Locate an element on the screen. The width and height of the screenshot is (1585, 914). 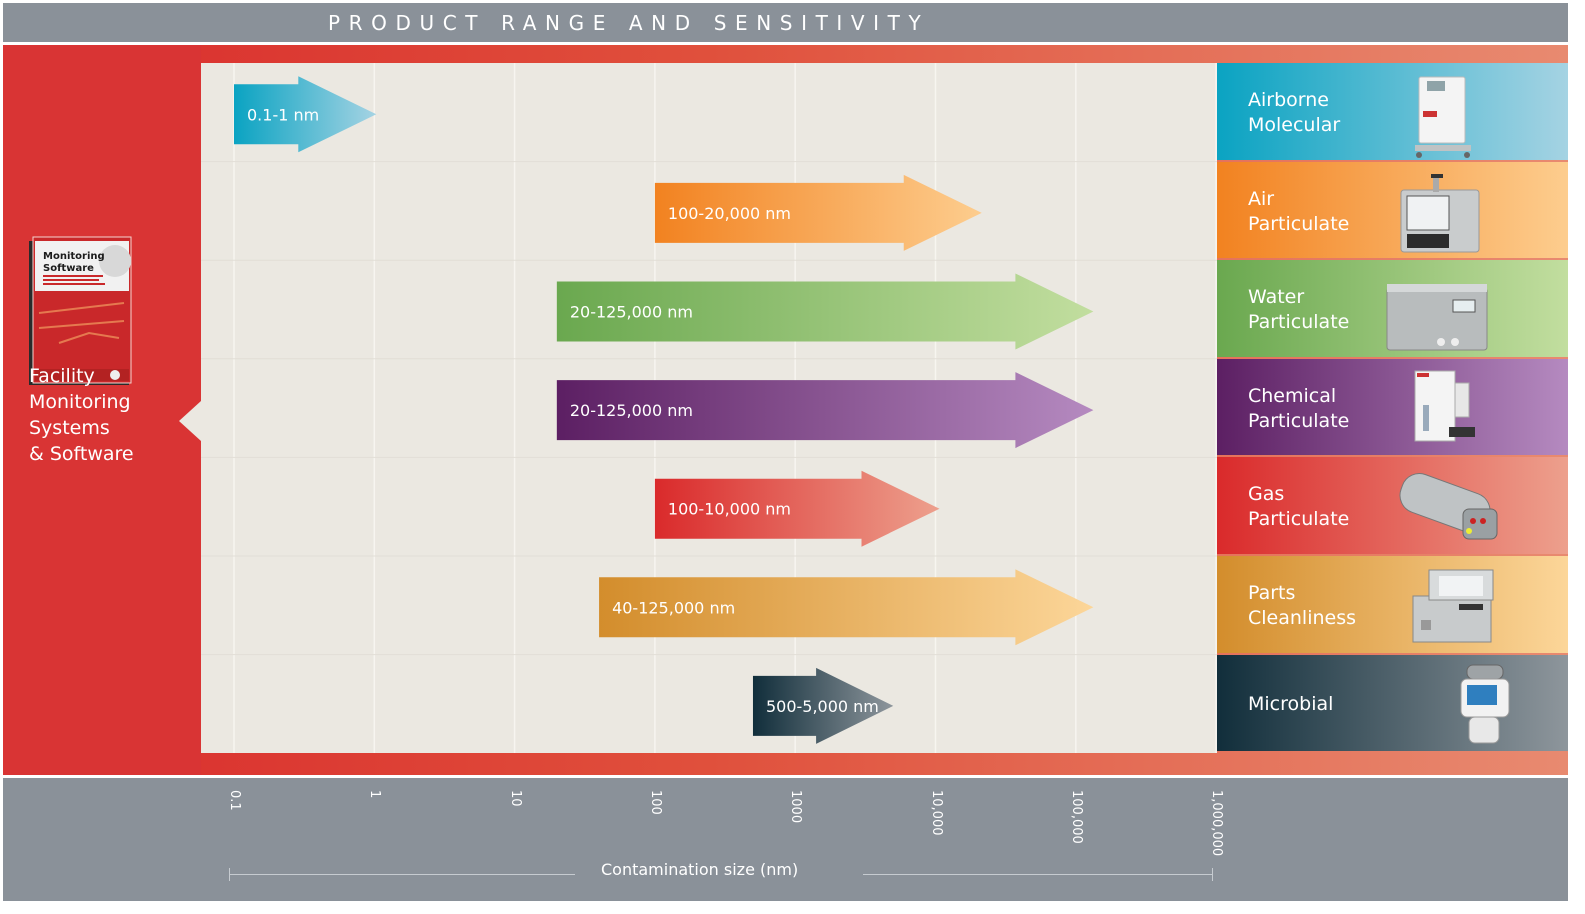
title-bar: PRODUCT RANGE AND SENSITIVITY is located at coordinates (785, 22).